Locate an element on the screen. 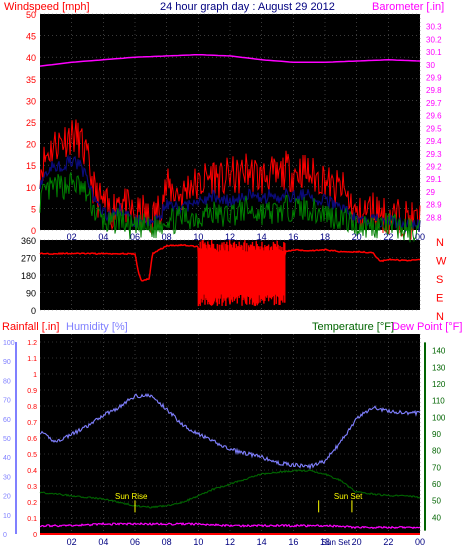 The width and height of the screenshot is (466, 555). humidity-tick-label: 60 is located at coordinates (7, 420).